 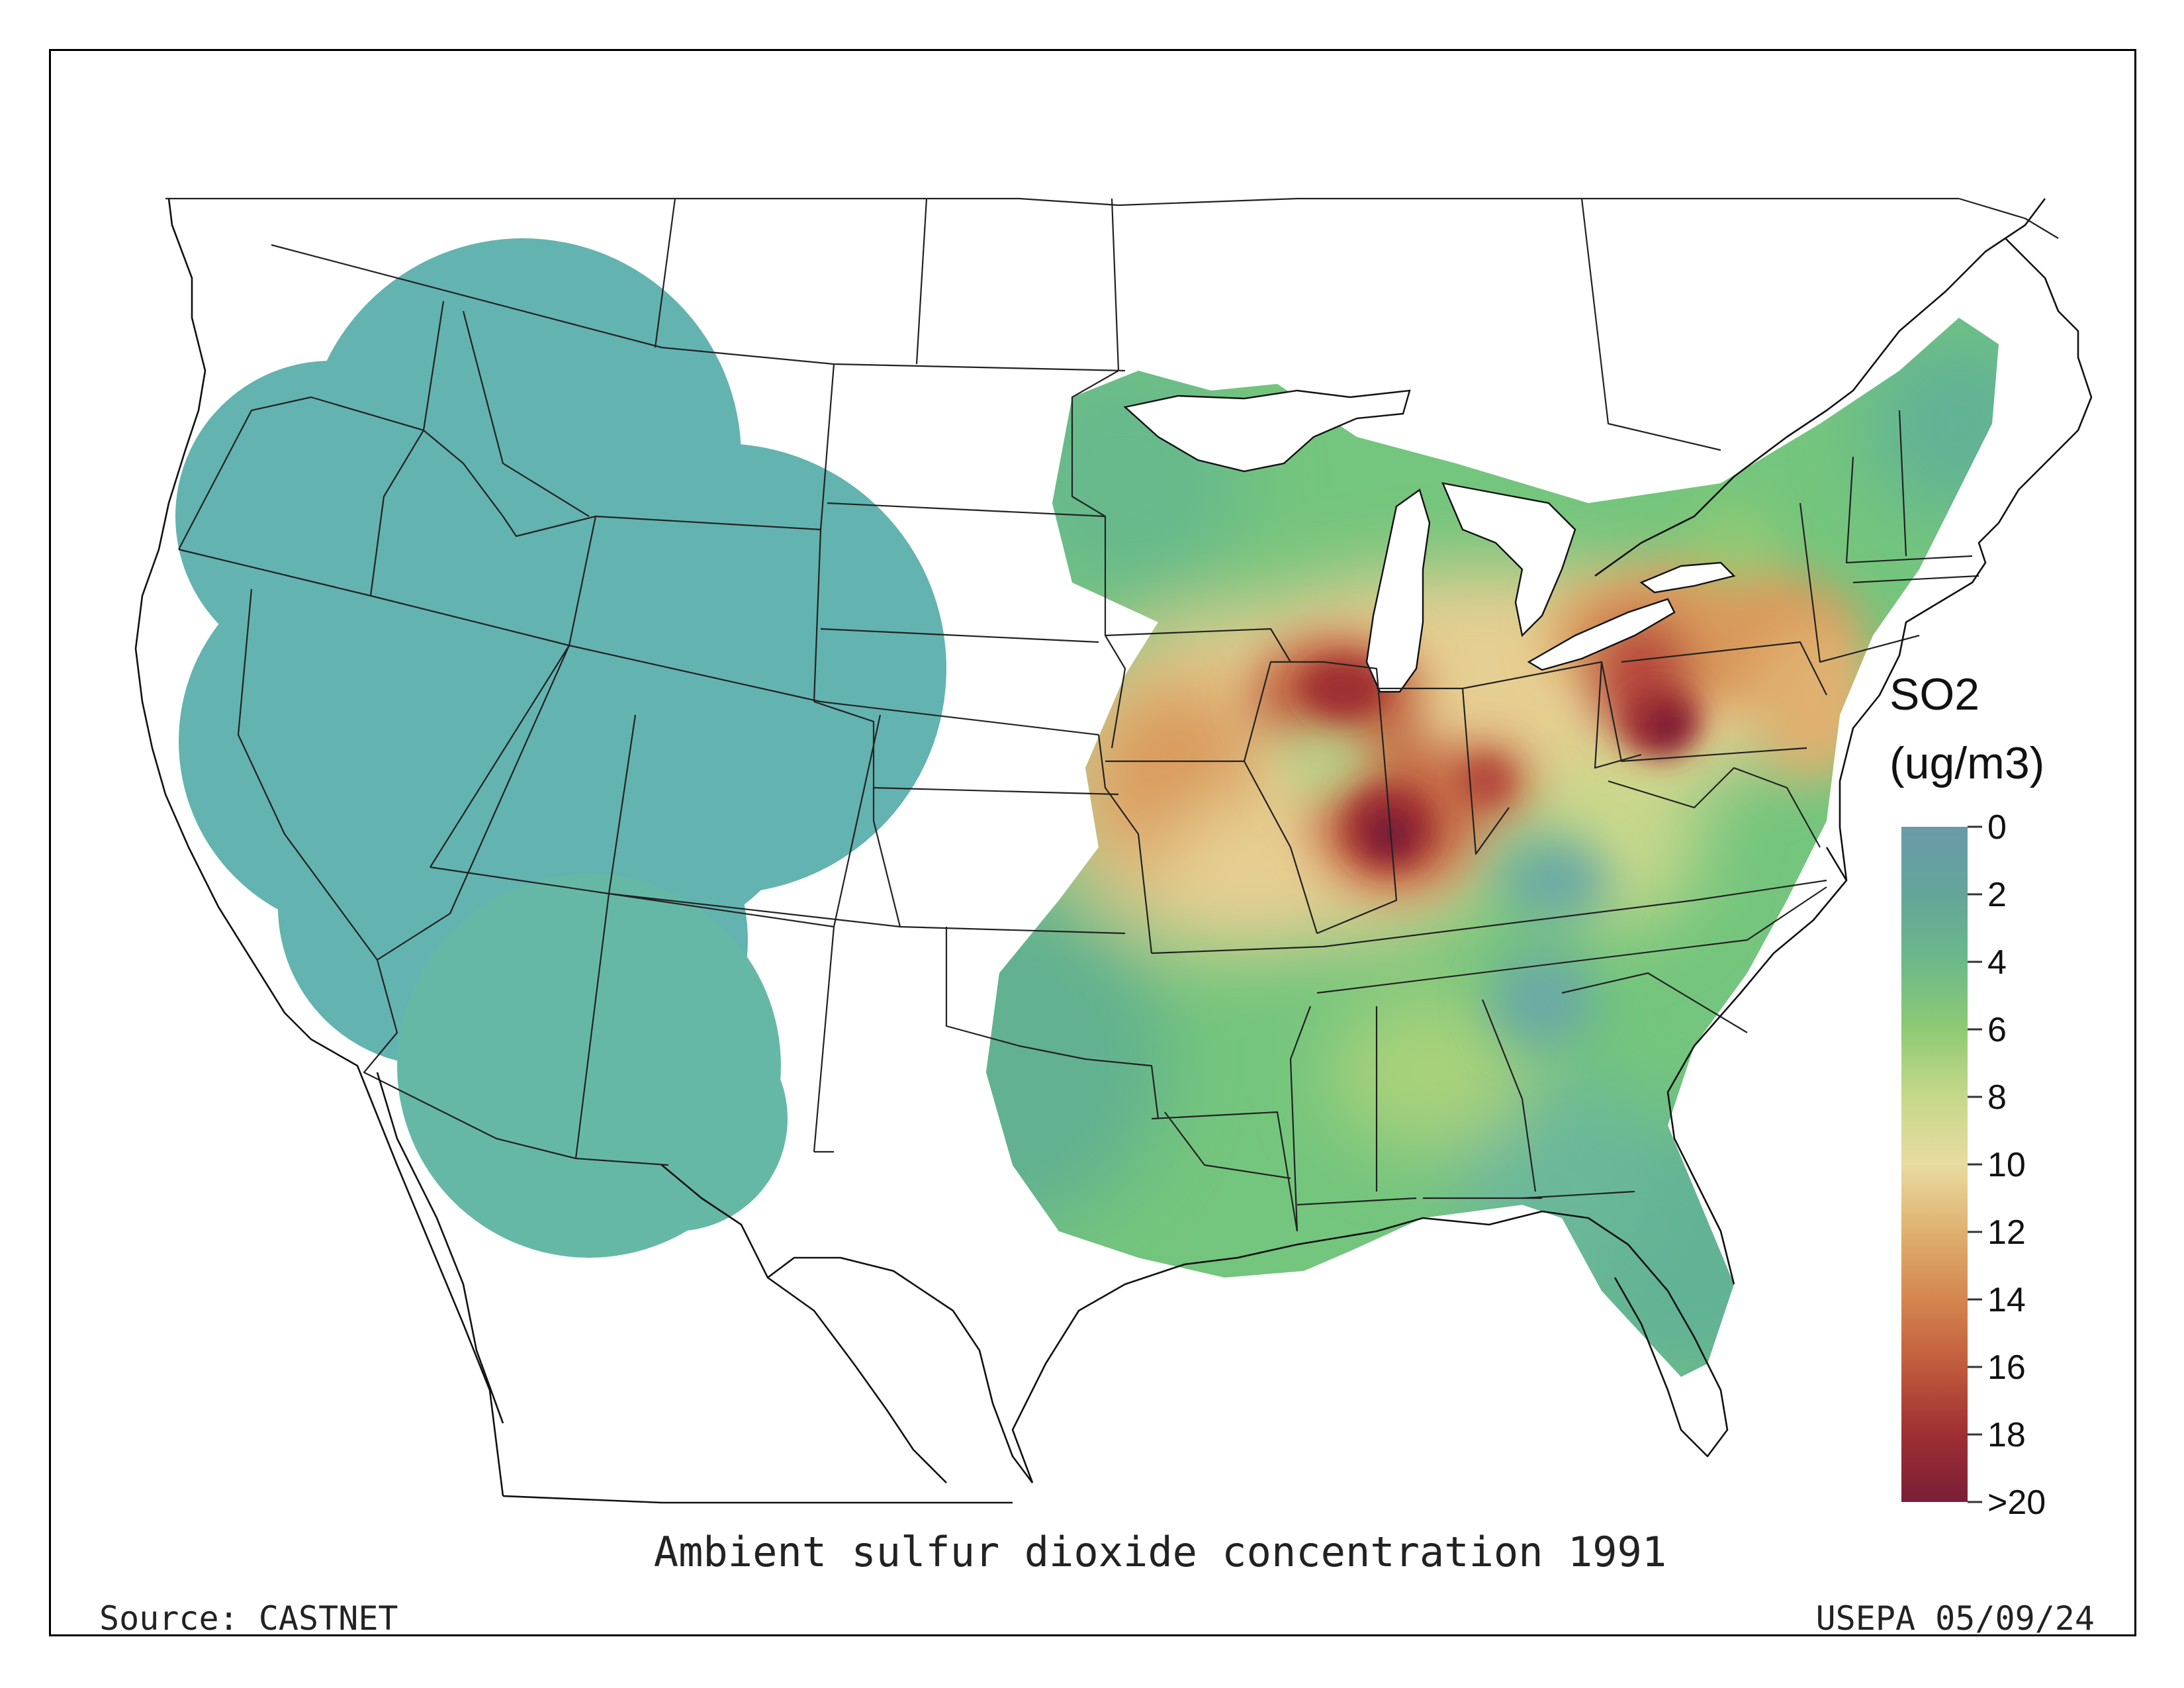 I want to click on legend-tick-label: 10, so click(x=2006, y=1165).